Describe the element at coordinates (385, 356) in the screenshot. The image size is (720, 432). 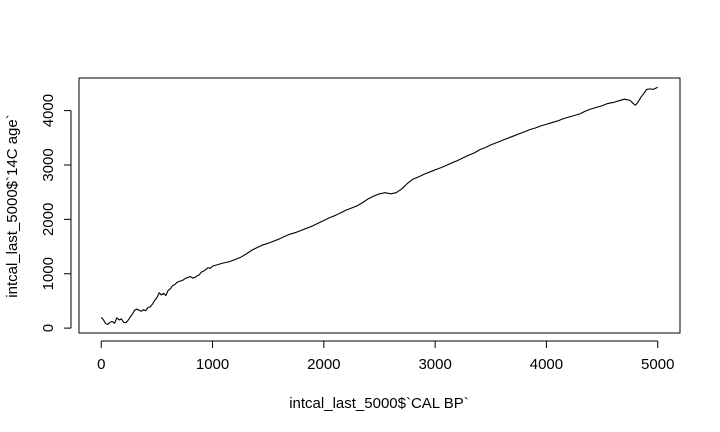
I see `x-axis: 0 1000 2000 3000 4000 5000` at that location.